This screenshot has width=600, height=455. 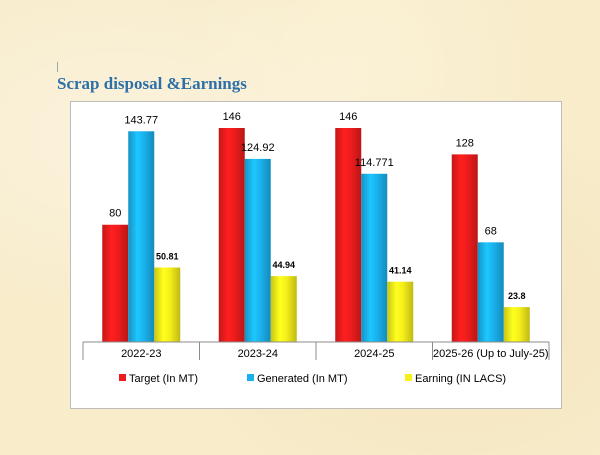 What do you see at coordinates (374, 354) in the screenshot?
I see `x-tick-label: 2024-25` at bounding box center [374, 354].